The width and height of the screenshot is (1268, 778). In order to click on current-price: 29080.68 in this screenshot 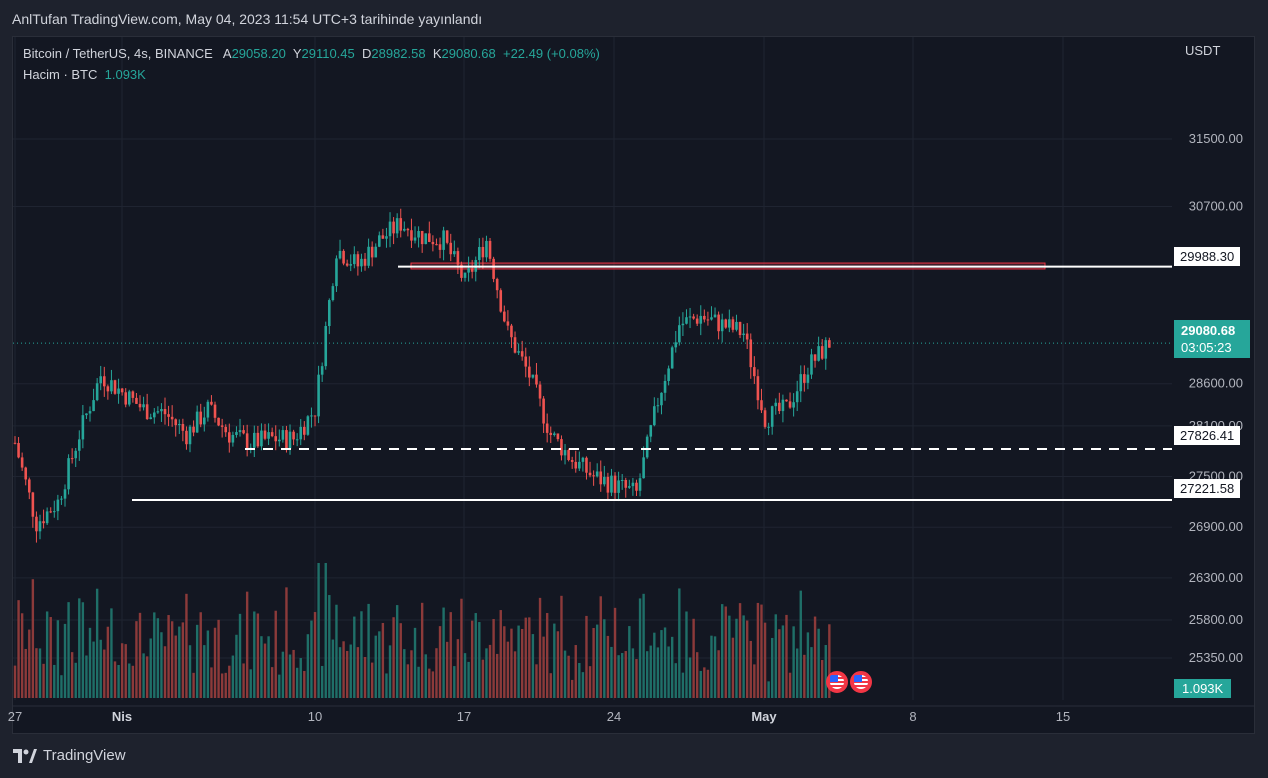, I will do `click(1208, 330)`.